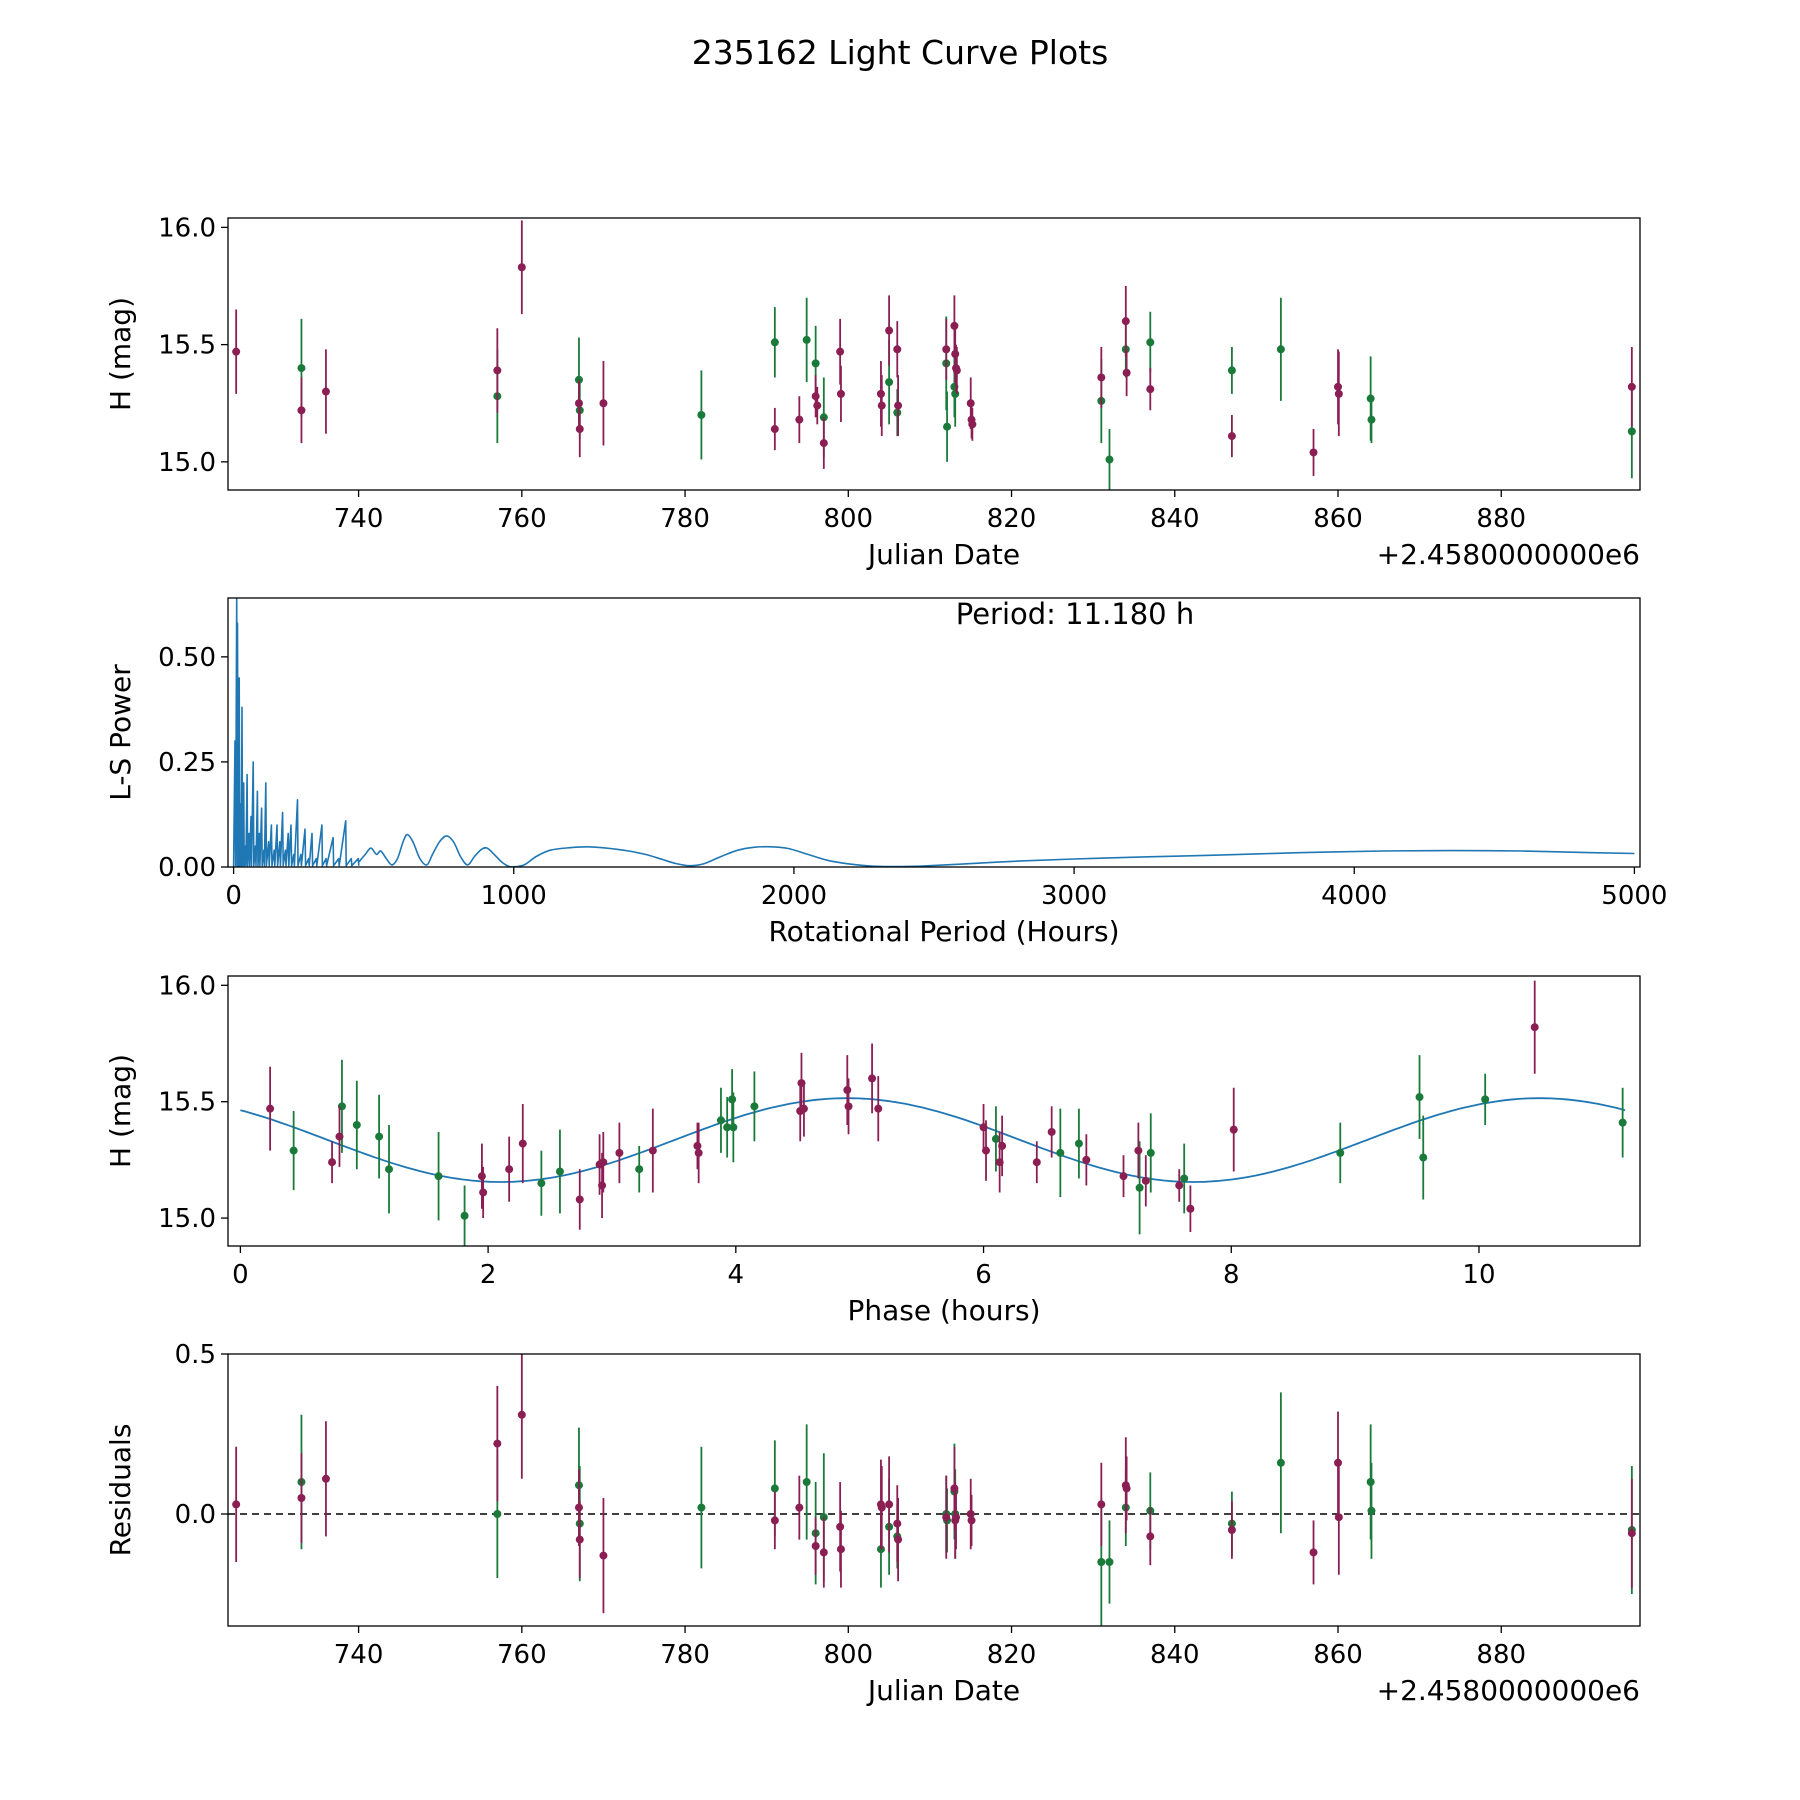 The width and height of the screenshot is (1800, 1800). I want to click on x-axis-label: Julian Date, so click(943, 1690).